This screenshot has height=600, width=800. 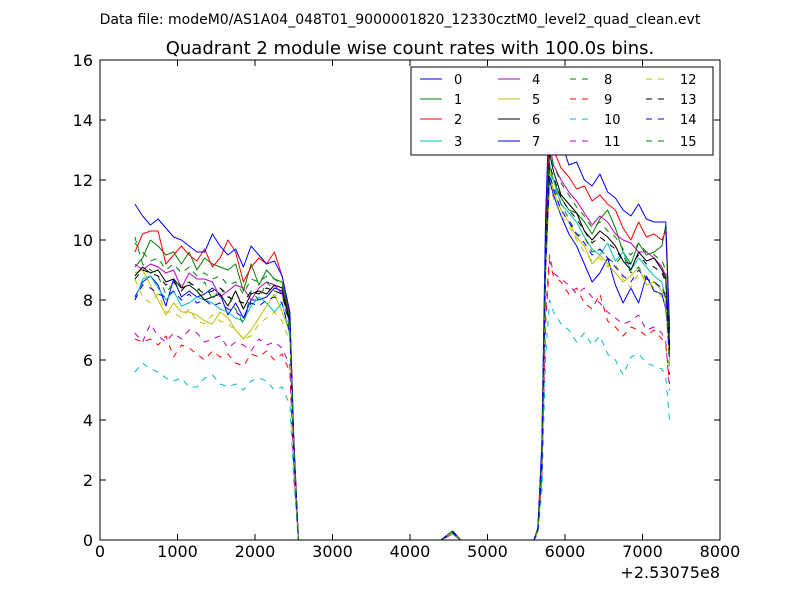 What do you see at coordinates (410, 551) in the screenshot?
I see `x-tick-label: 4000` at bounding box center [410, 551].